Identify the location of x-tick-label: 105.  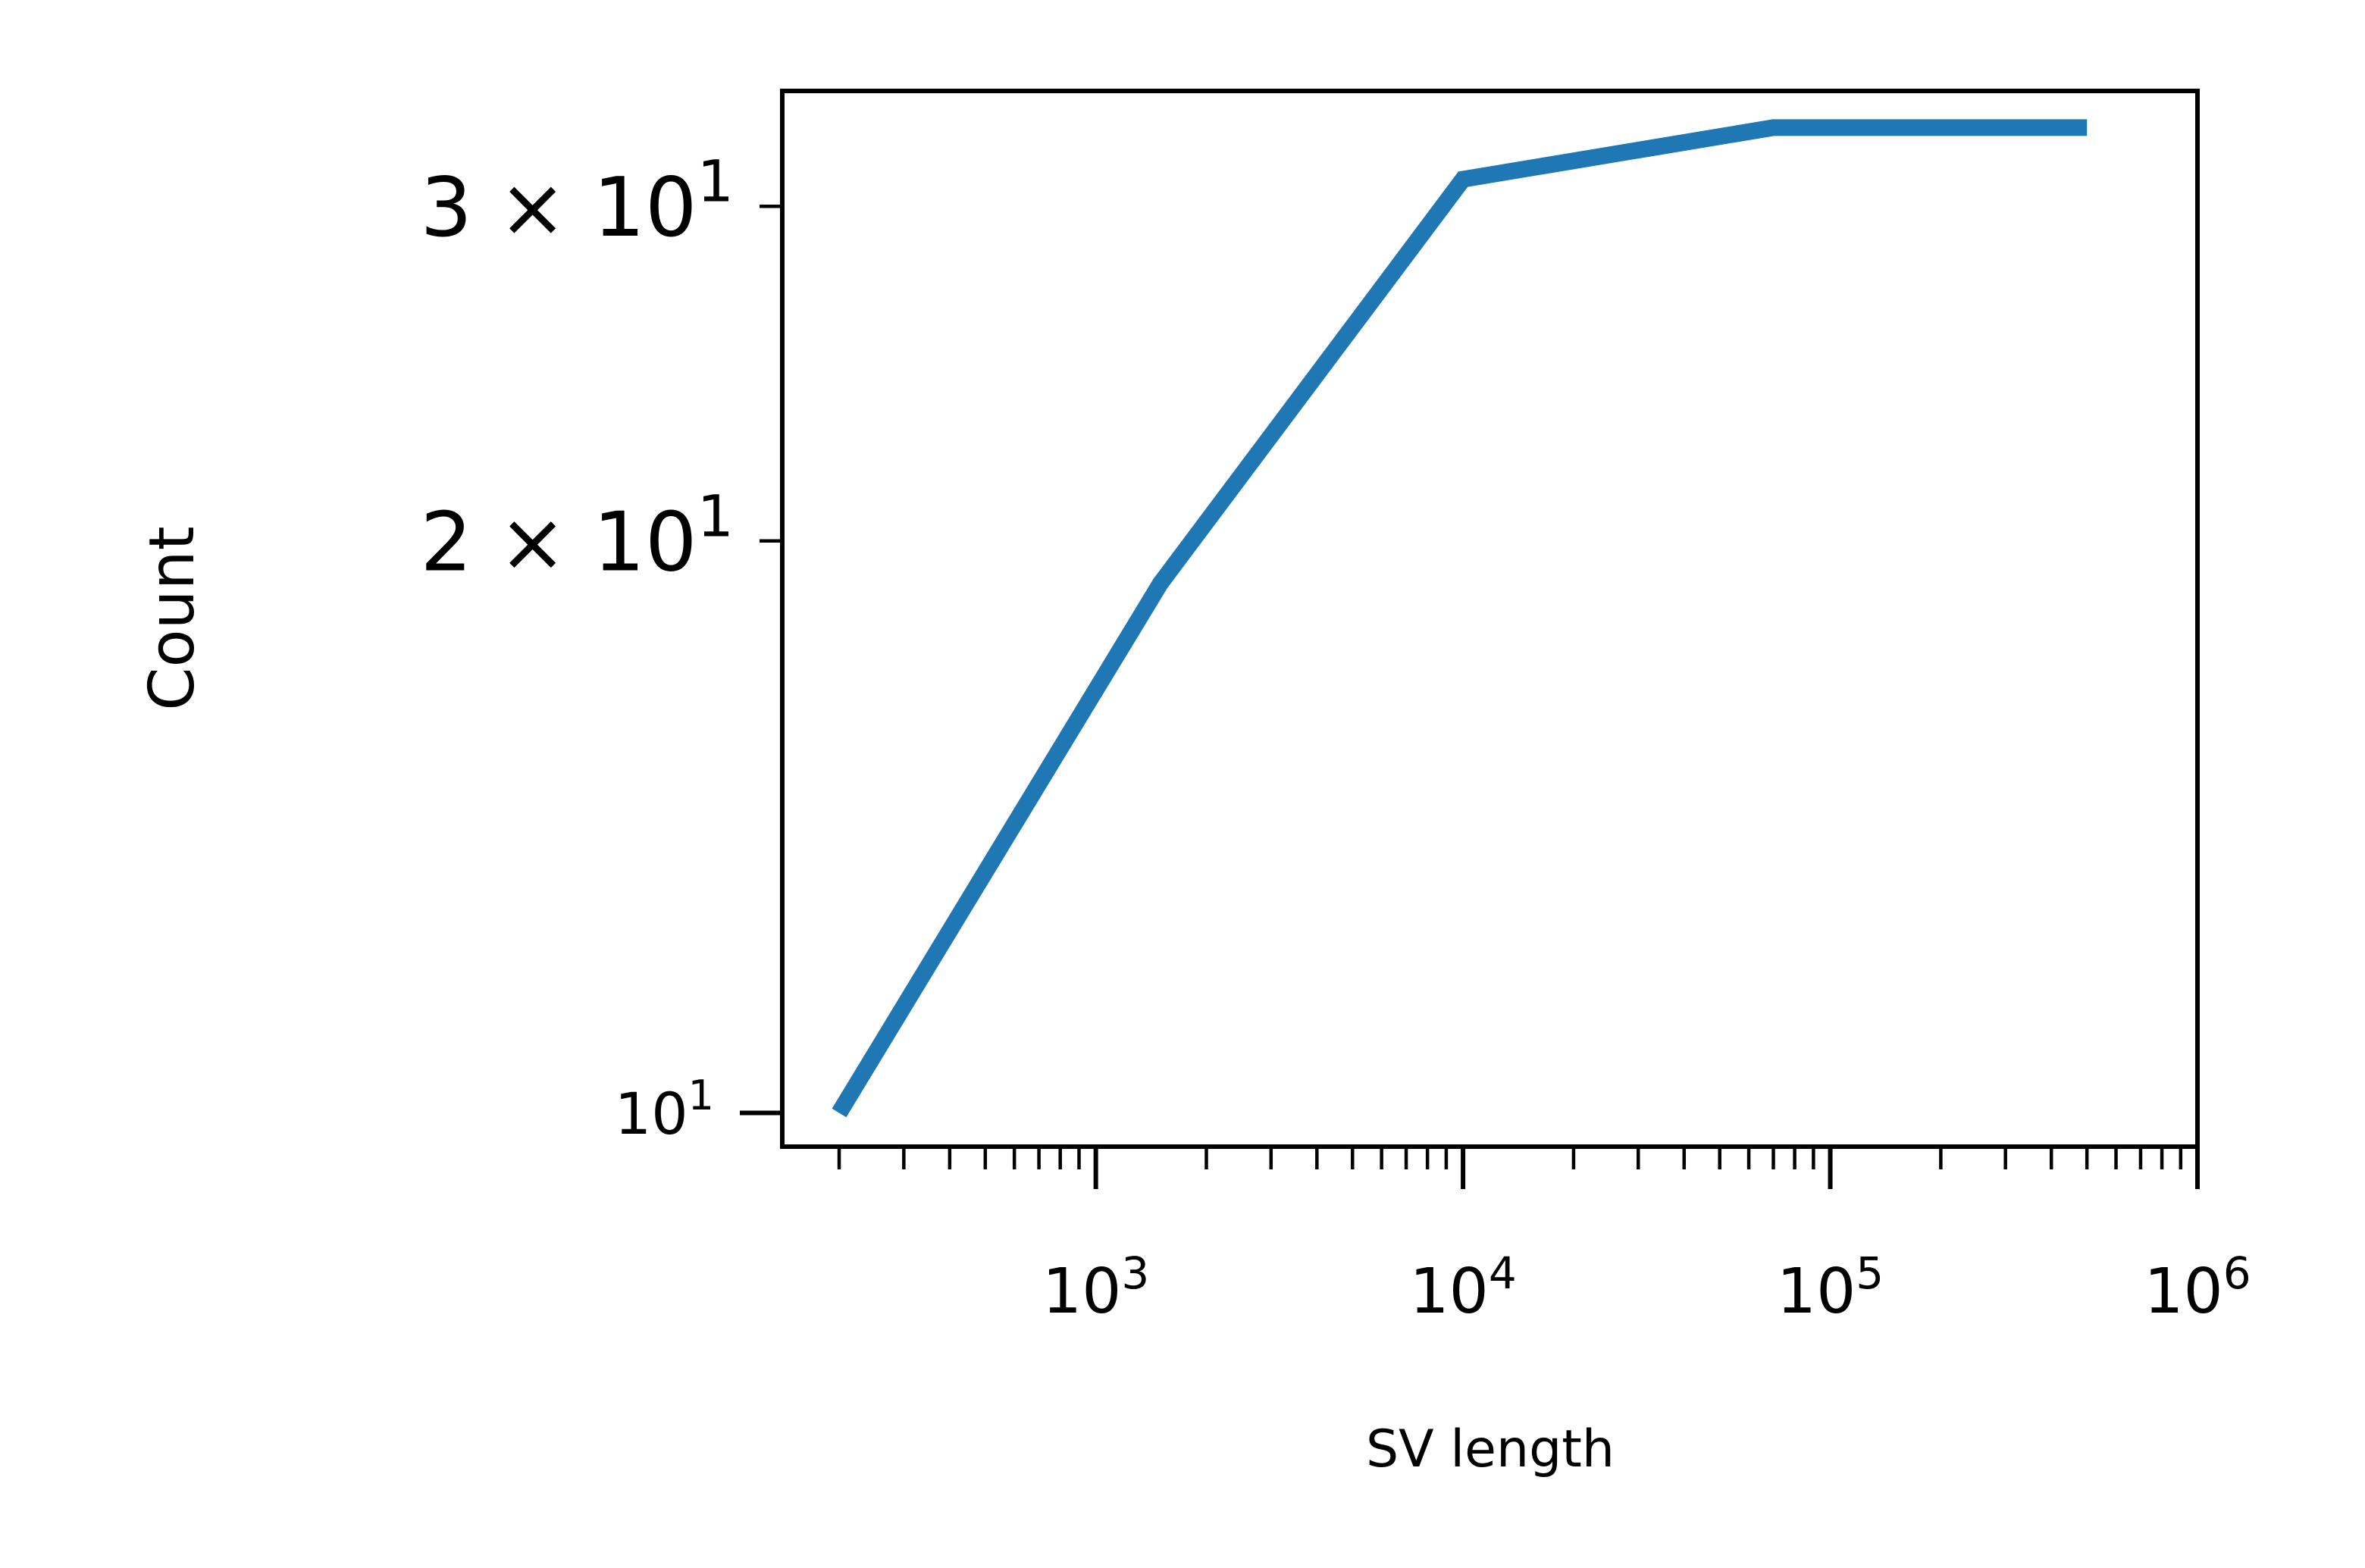
(1830, 1287).